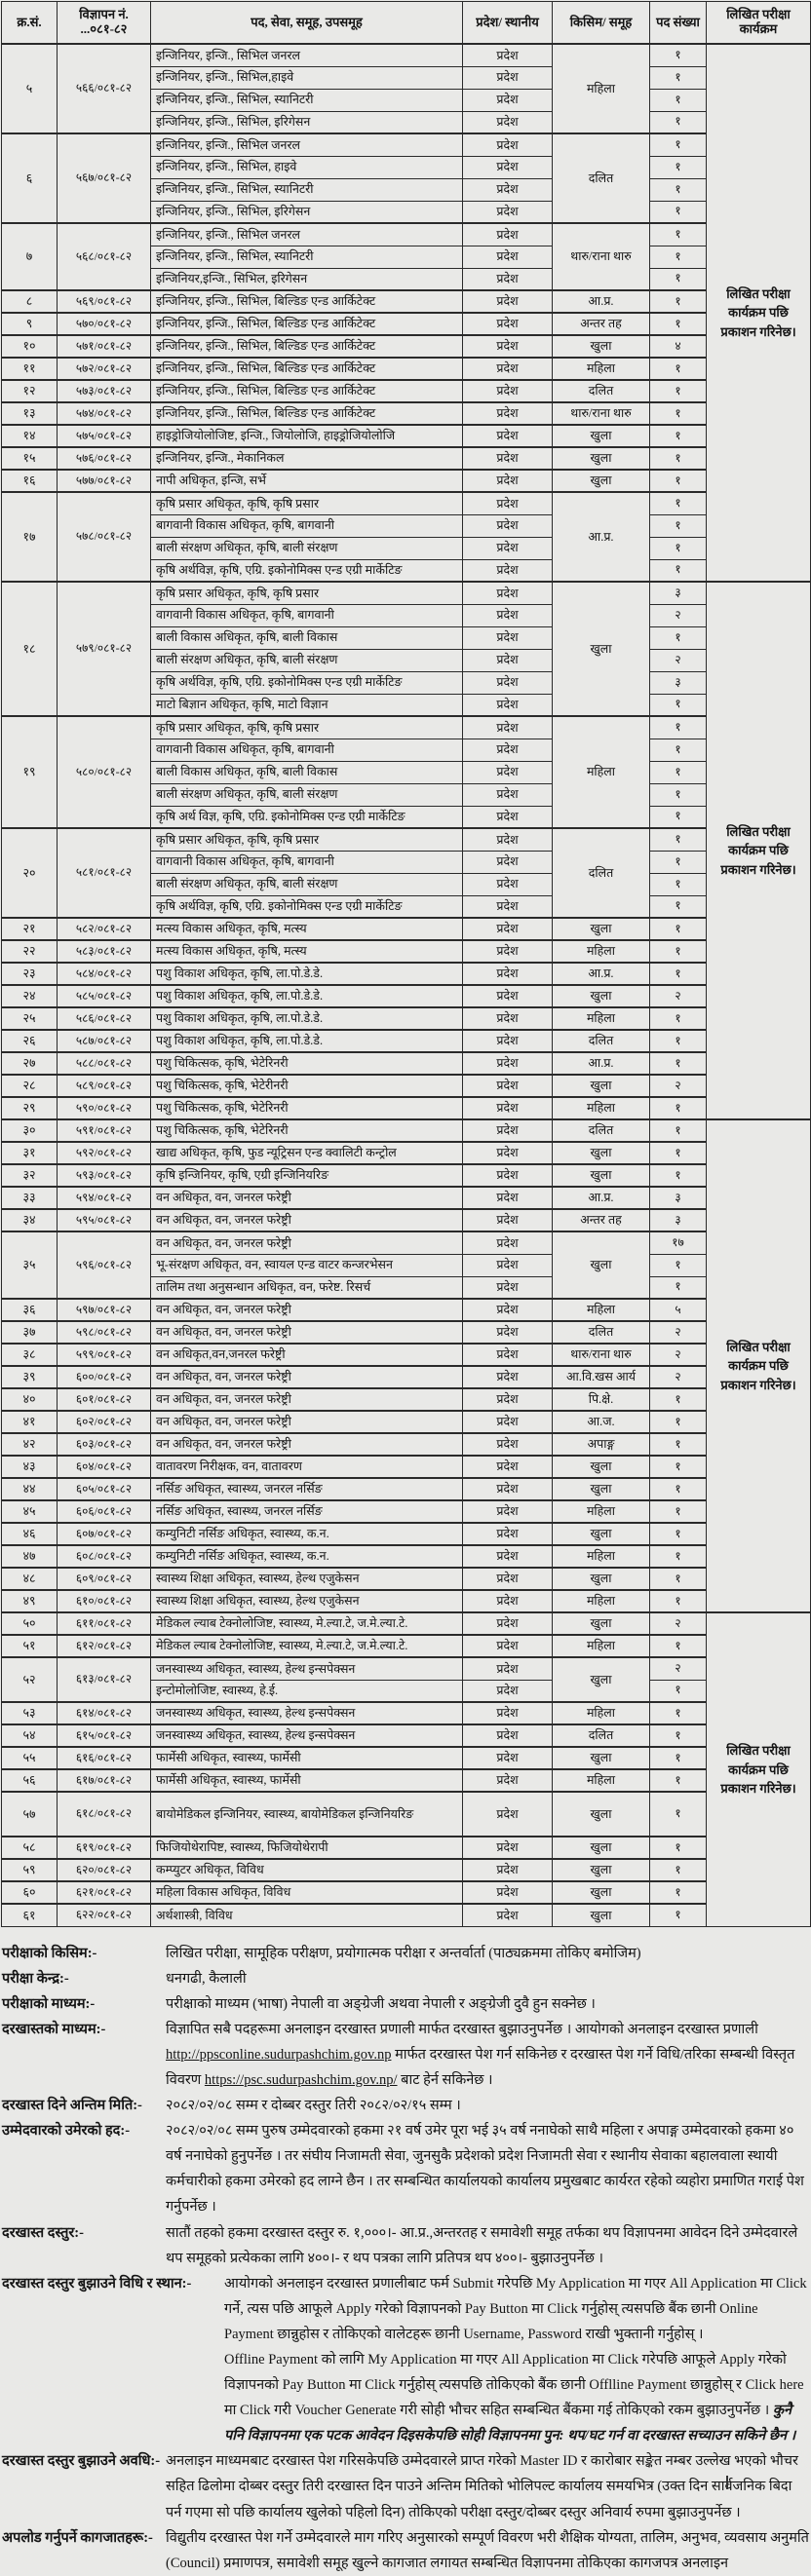 The width and height of the screenshot is (811, 2576). Describe the element at coordinates (29, 1198) in the screenshot. I see `serial-number-cell: ३३` at that location.